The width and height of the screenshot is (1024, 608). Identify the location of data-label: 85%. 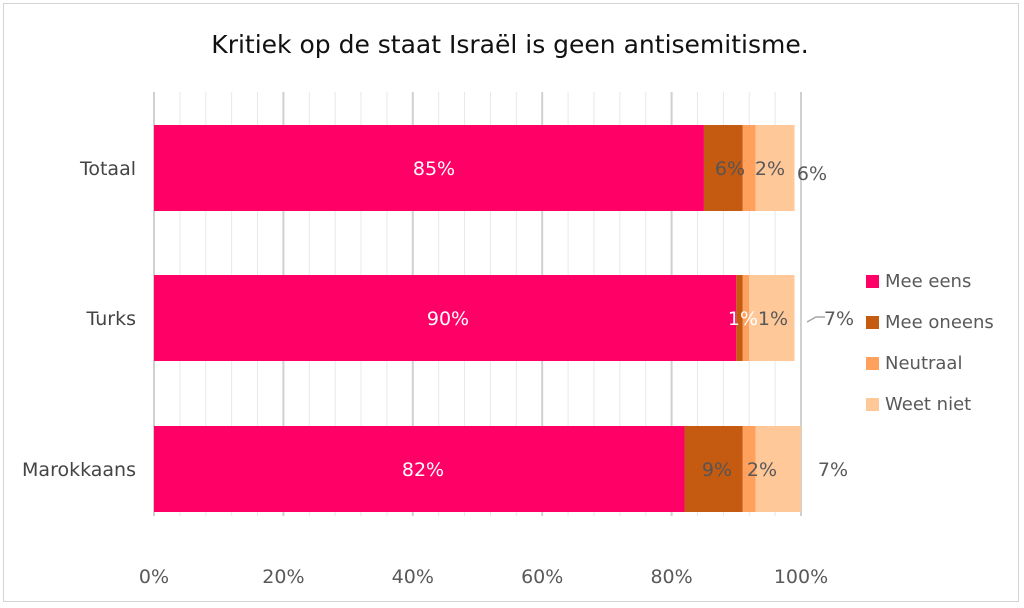
(434, 169).